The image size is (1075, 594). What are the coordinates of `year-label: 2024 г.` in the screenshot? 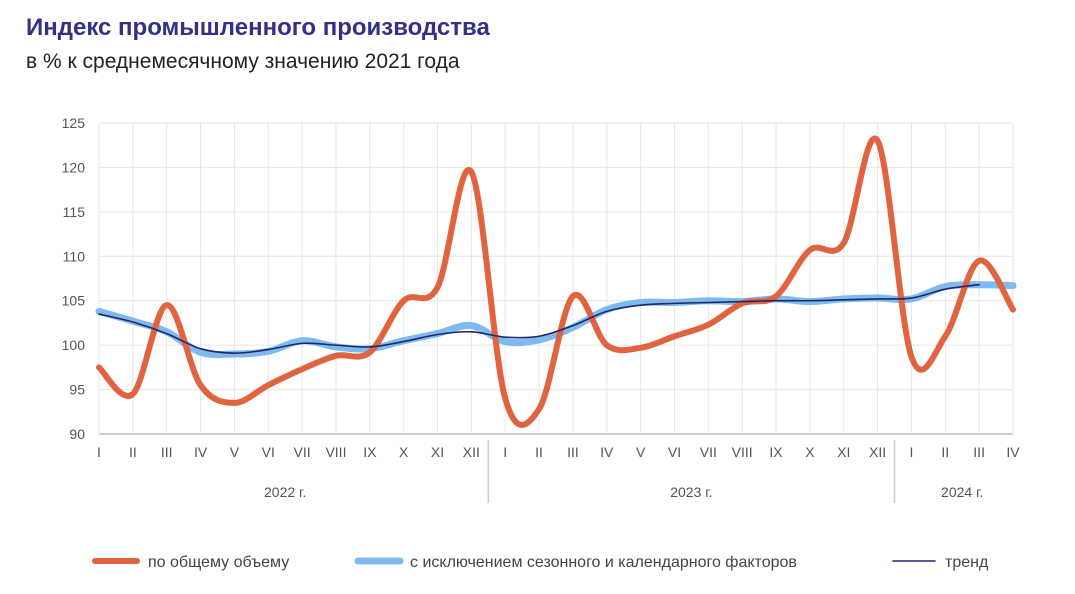 It's located at (962, 492).